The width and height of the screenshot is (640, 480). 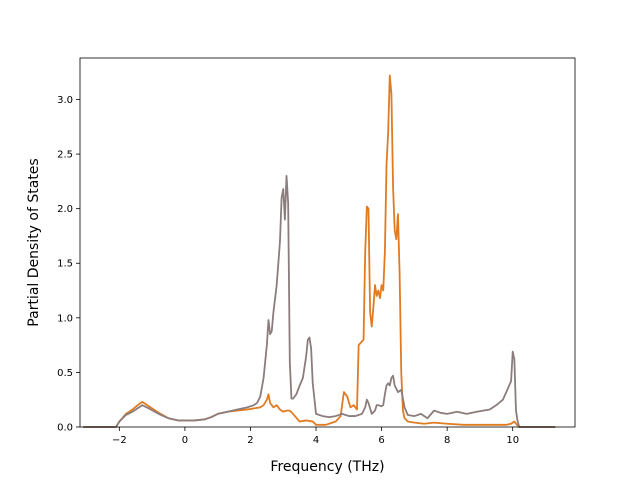 I want to click on y-axis-label: Partial Density of States, so click(x=34, y=242).